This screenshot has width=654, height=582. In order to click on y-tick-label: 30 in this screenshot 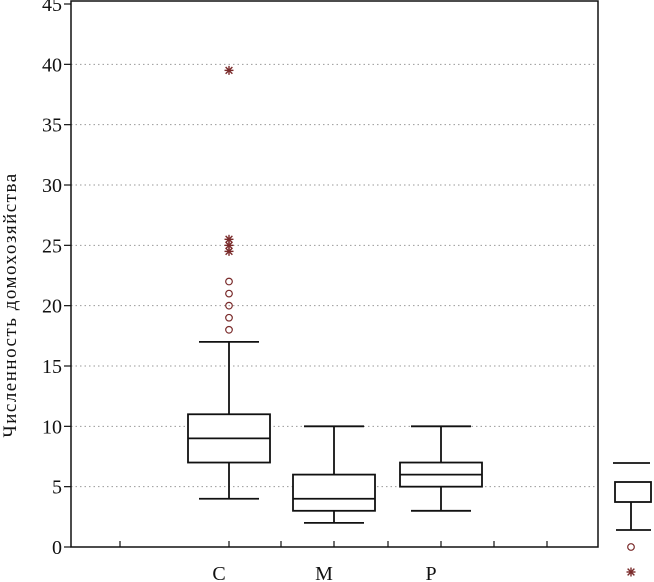, I will do `click(52, 186)`.